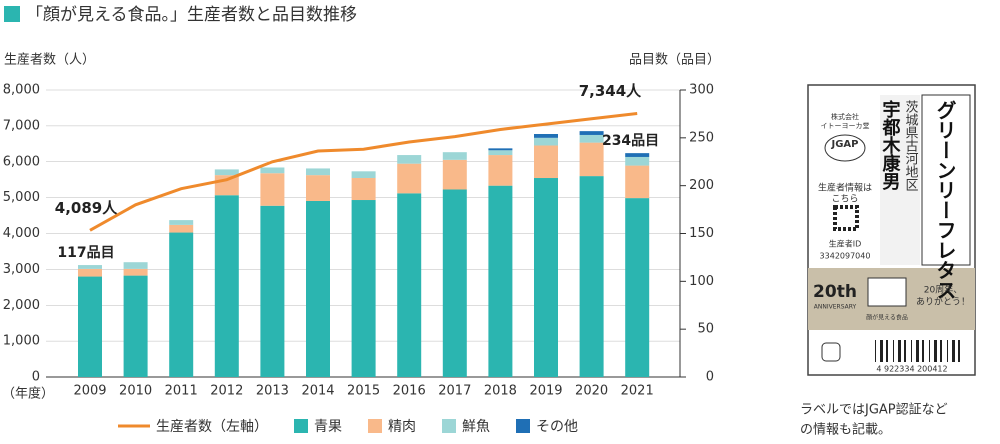 This screenshot has height=444, width=1000. I want to click on total-label: 117品目, so click(85, 253).